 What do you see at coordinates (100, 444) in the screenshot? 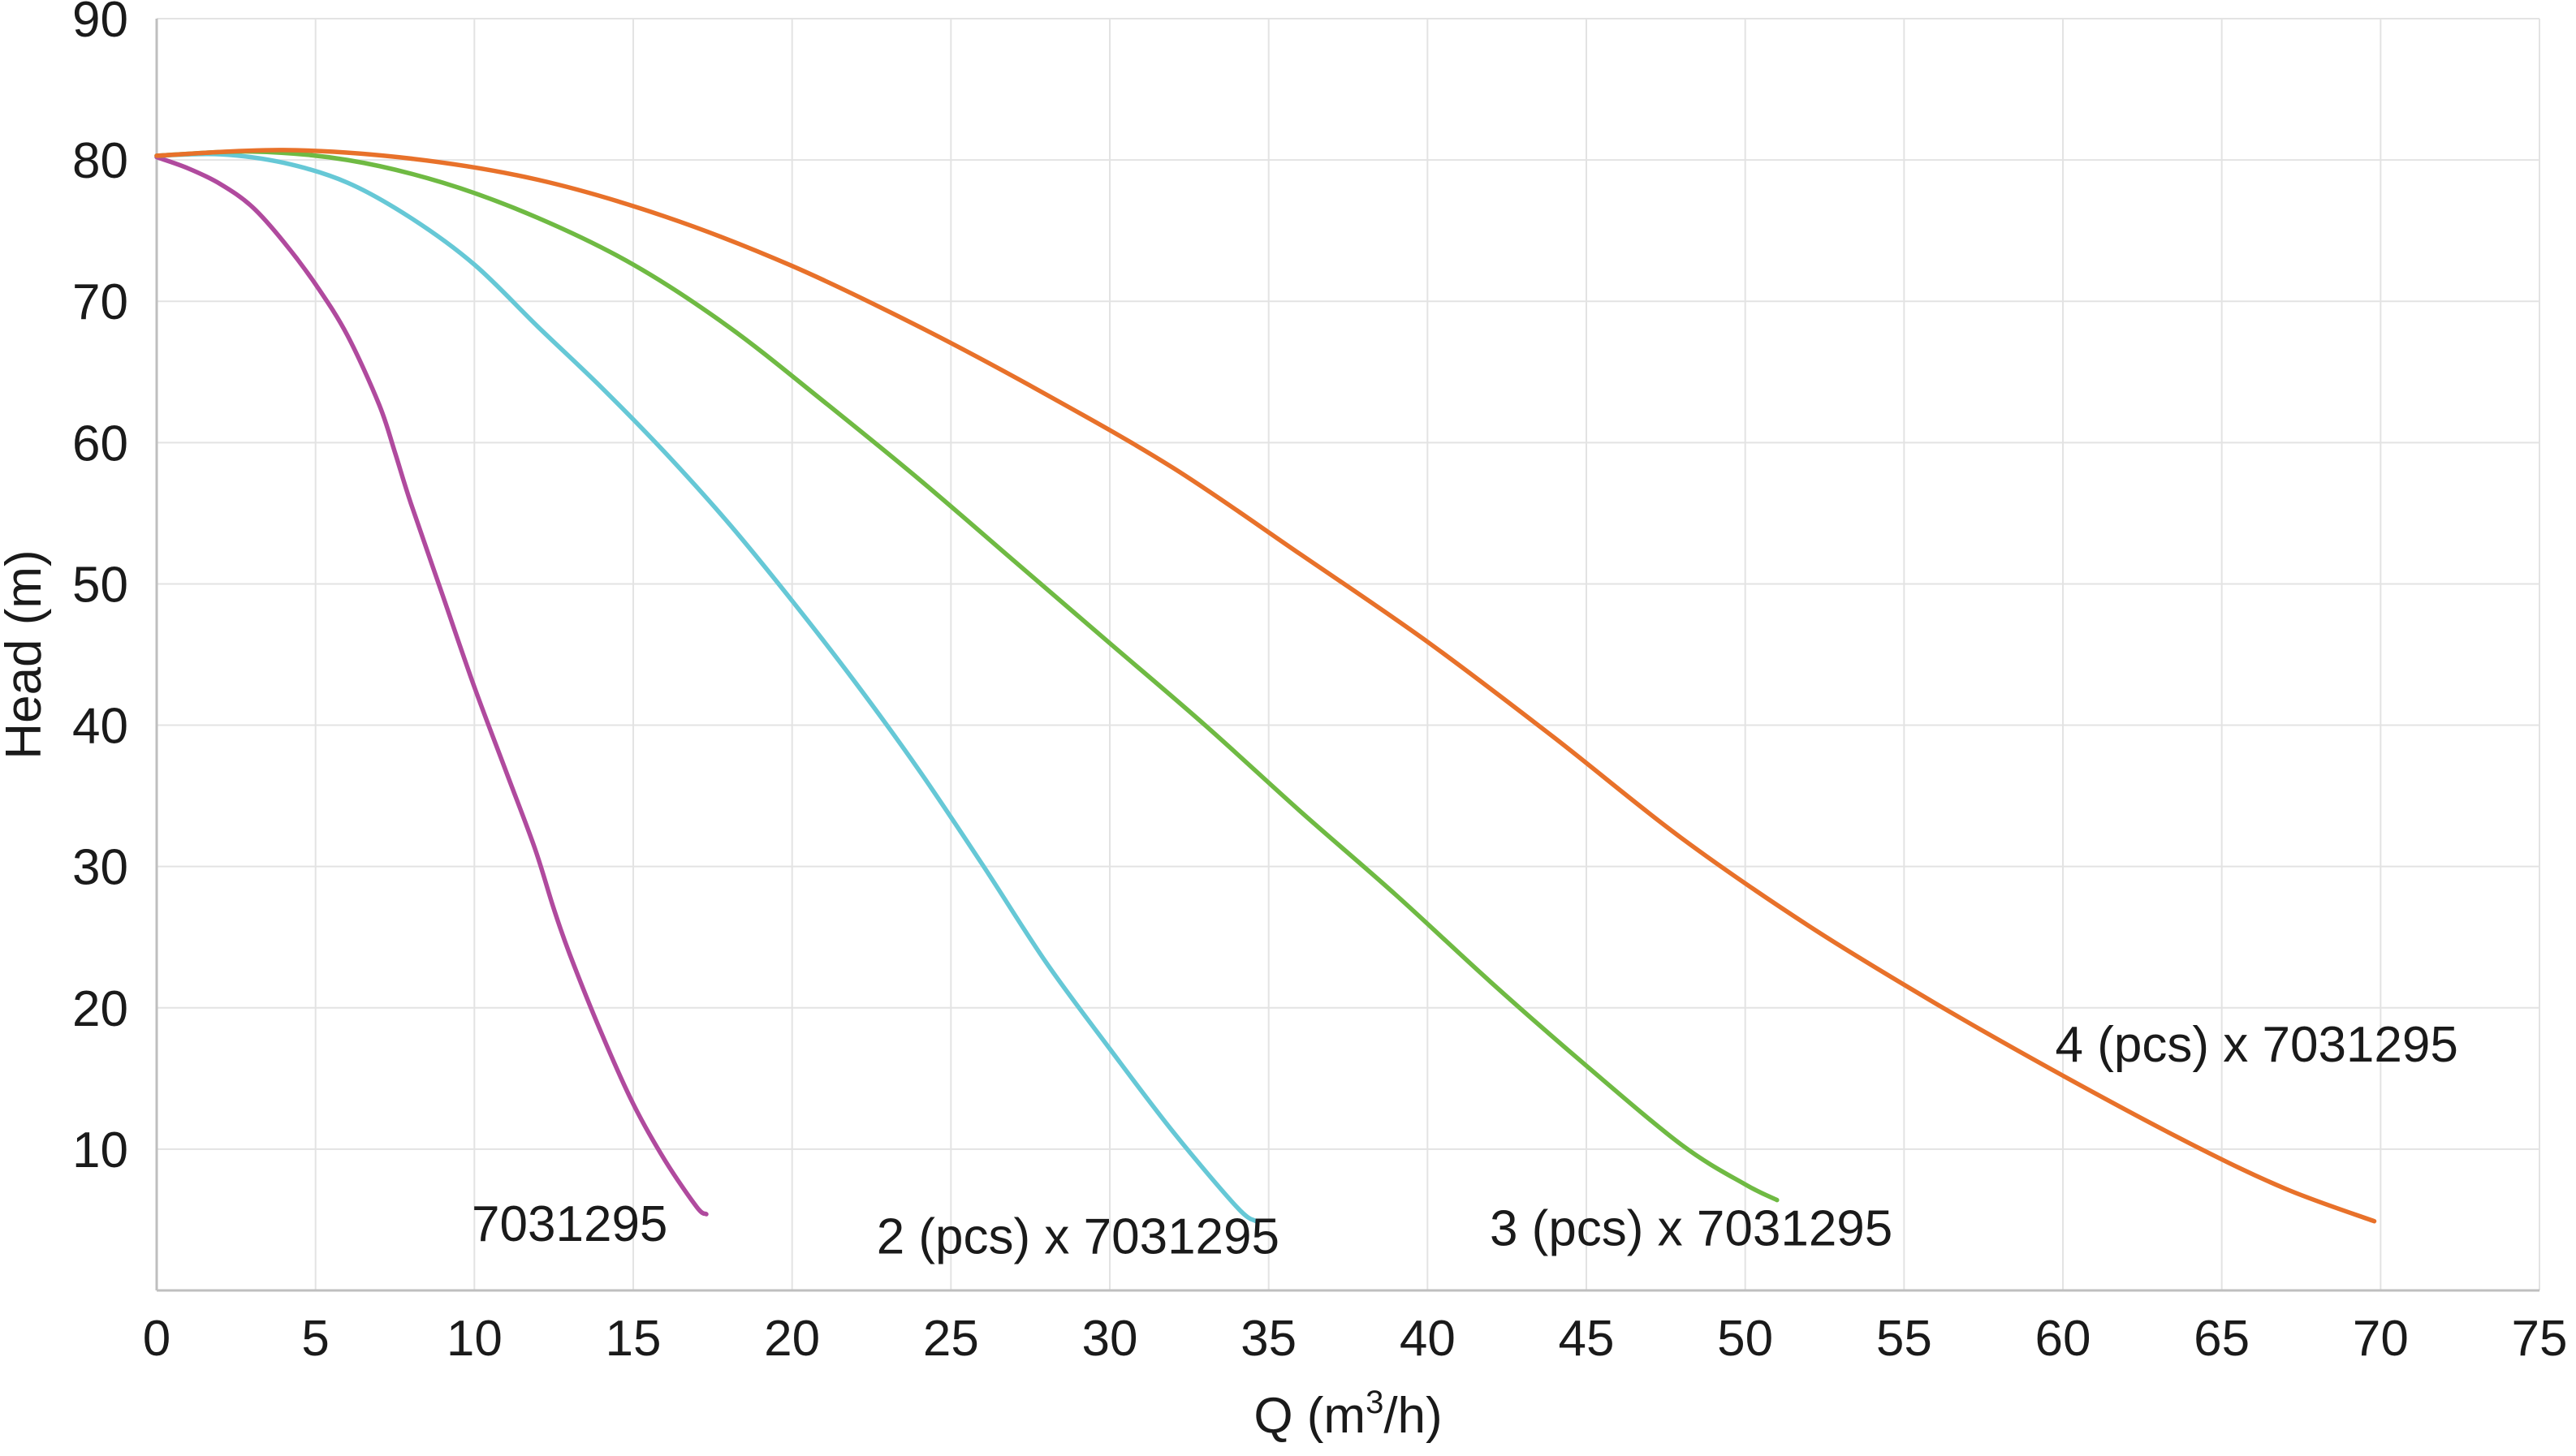
I see `y-tick-label: 60` at bounding box center [100, 444].